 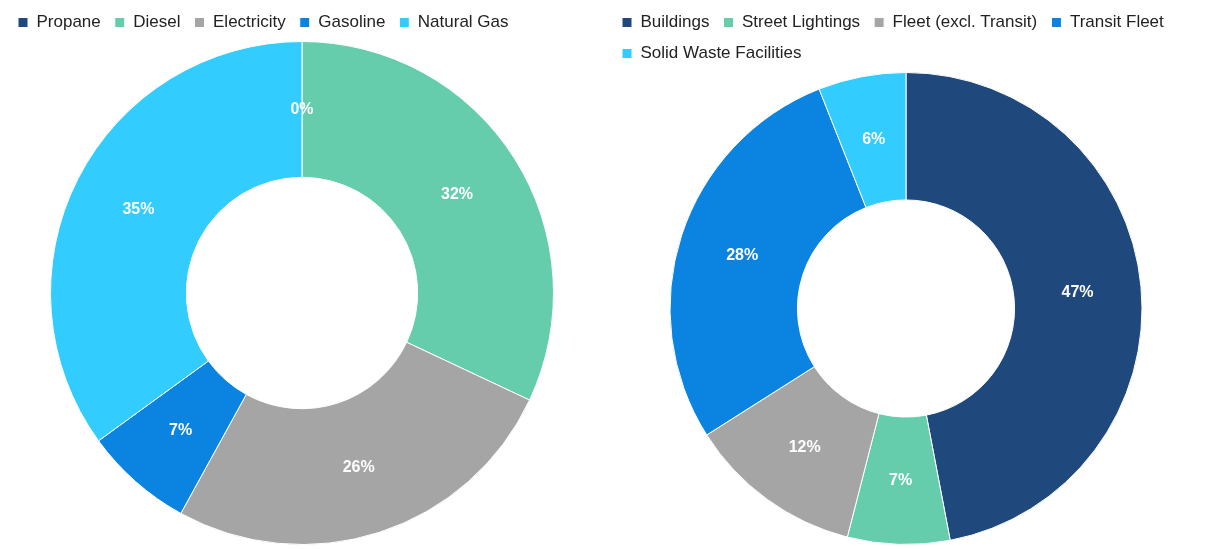 What do you see at coordinates (675, 22) in the screenshot?
I see `legend-label: Buildings` at bounding box center [675, 22].